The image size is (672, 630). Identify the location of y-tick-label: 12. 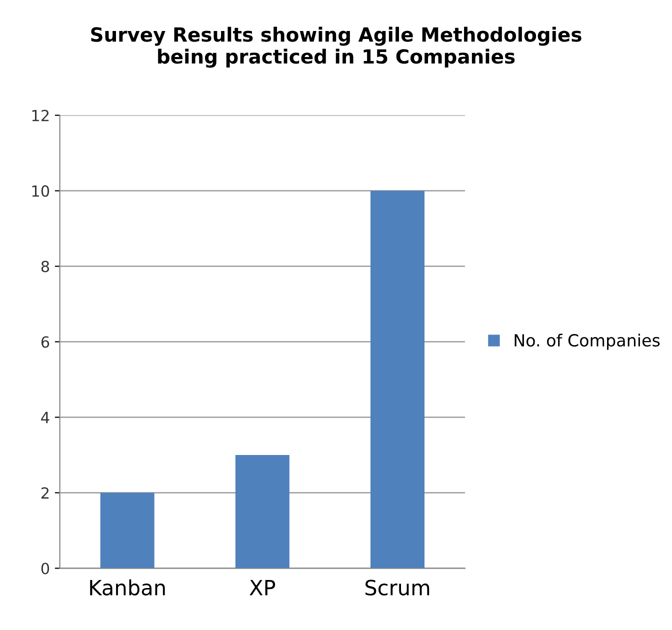
(40, 116).